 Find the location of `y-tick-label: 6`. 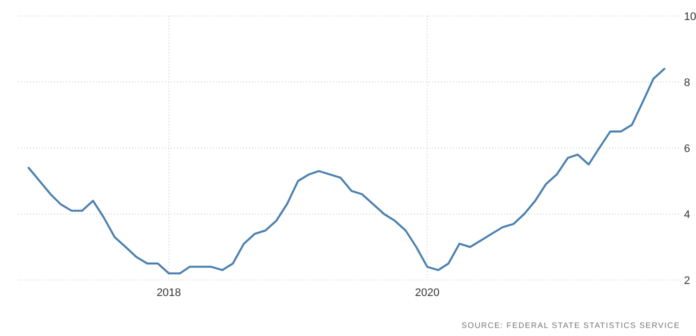

y-tick-label: 6 is located at coordinates (687, 148).